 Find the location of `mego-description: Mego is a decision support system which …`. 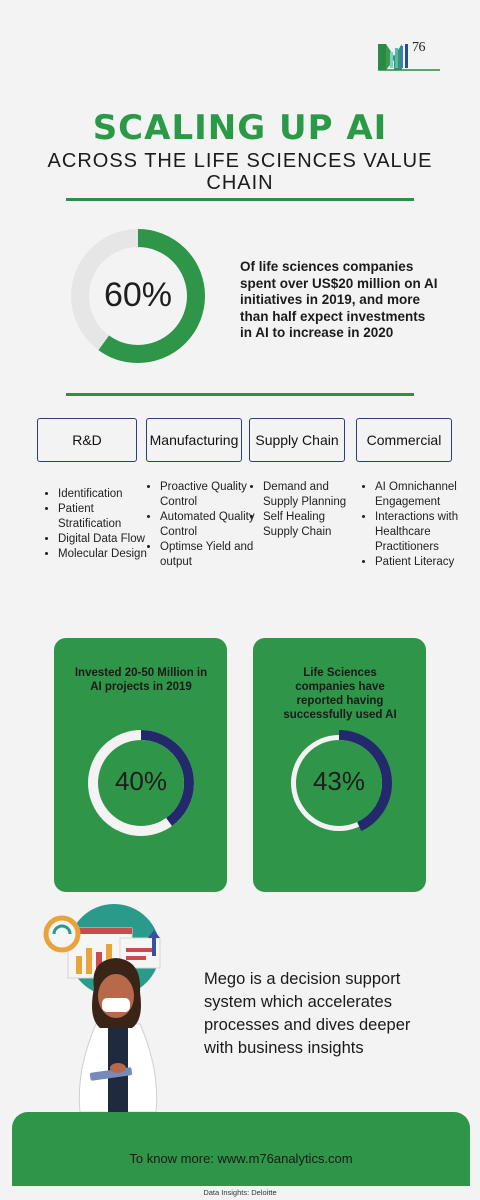

mego-description: Mego is a decision support system which … is located at coordinates (307, 1013).